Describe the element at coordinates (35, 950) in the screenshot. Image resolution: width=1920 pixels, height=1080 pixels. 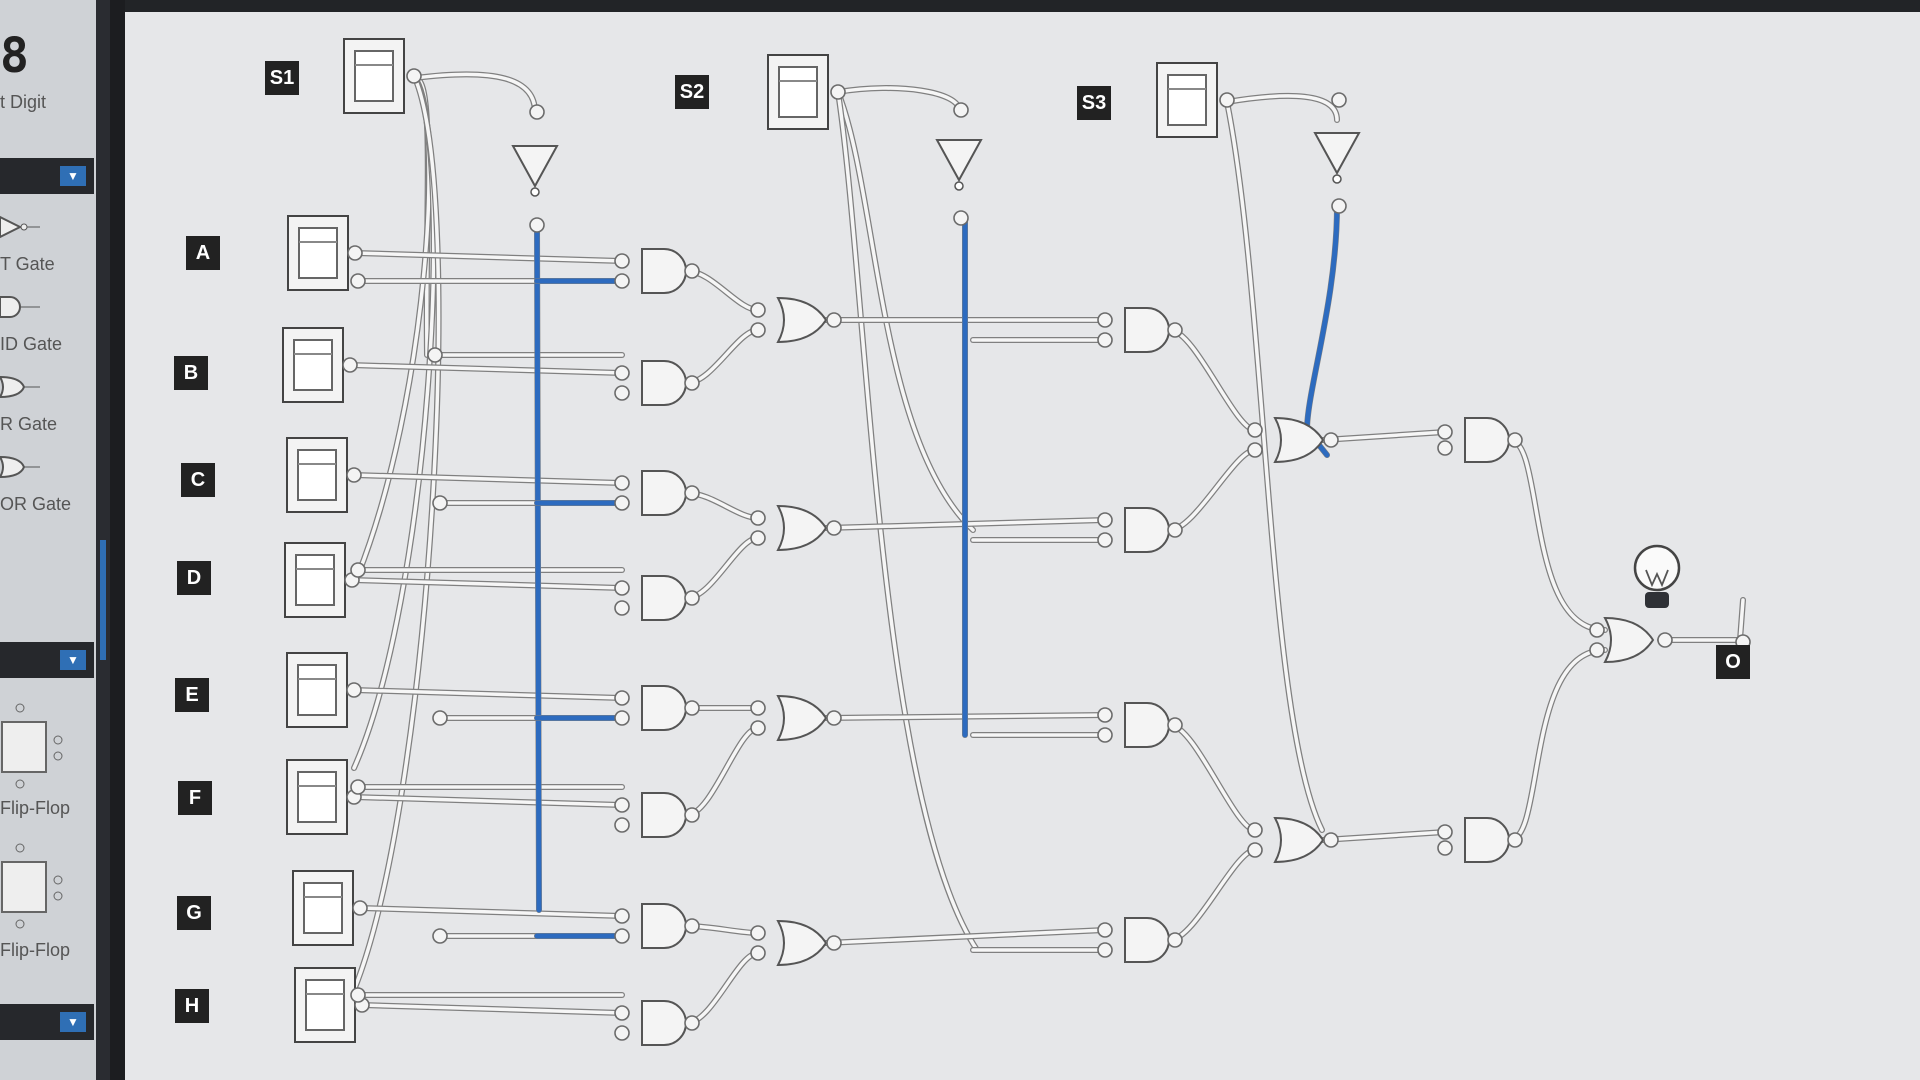
I see `palette-item-flip-flop-2: Flip-Flop` at that location.